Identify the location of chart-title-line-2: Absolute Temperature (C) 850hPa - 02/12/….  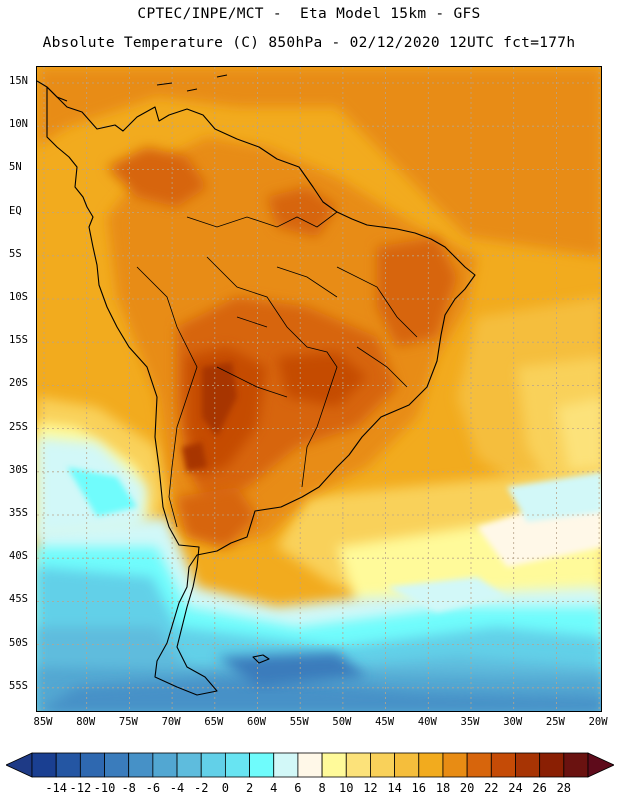
(309, 43).